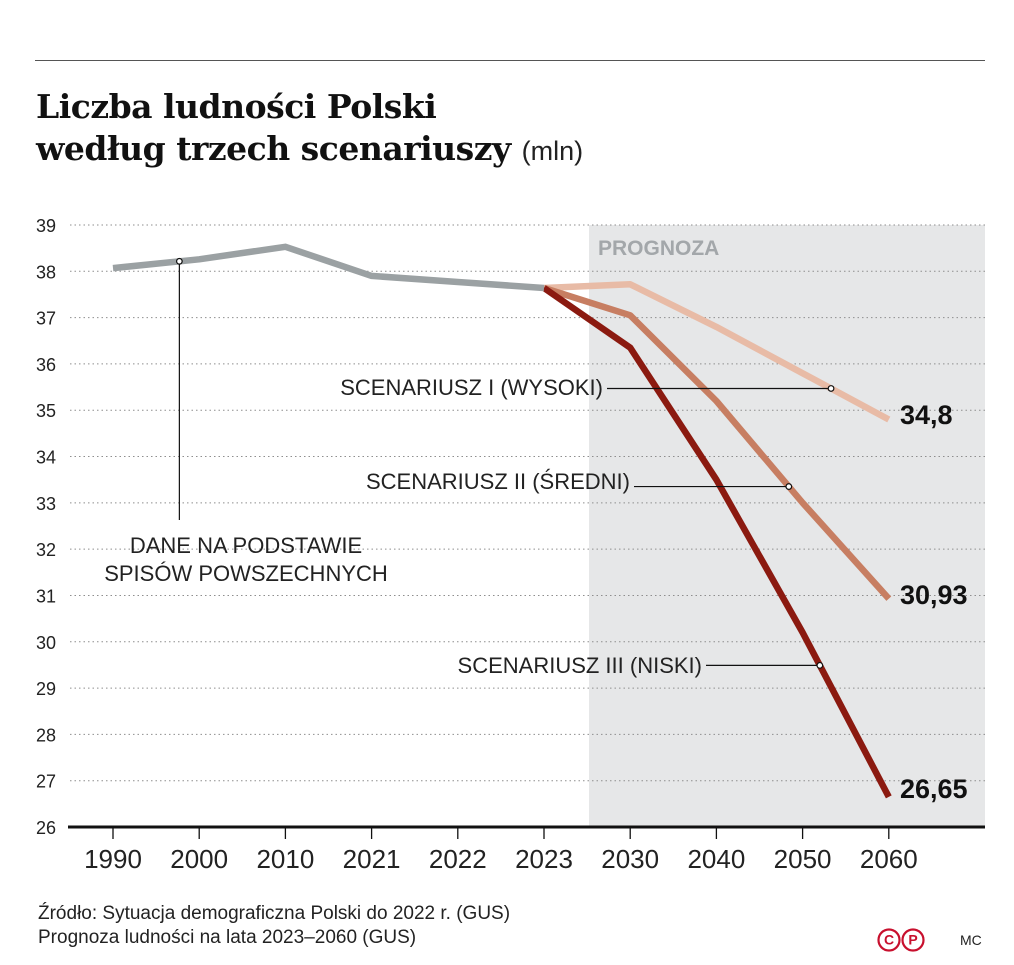  I want to click on y-tick-label: 29, so click(46, 689).